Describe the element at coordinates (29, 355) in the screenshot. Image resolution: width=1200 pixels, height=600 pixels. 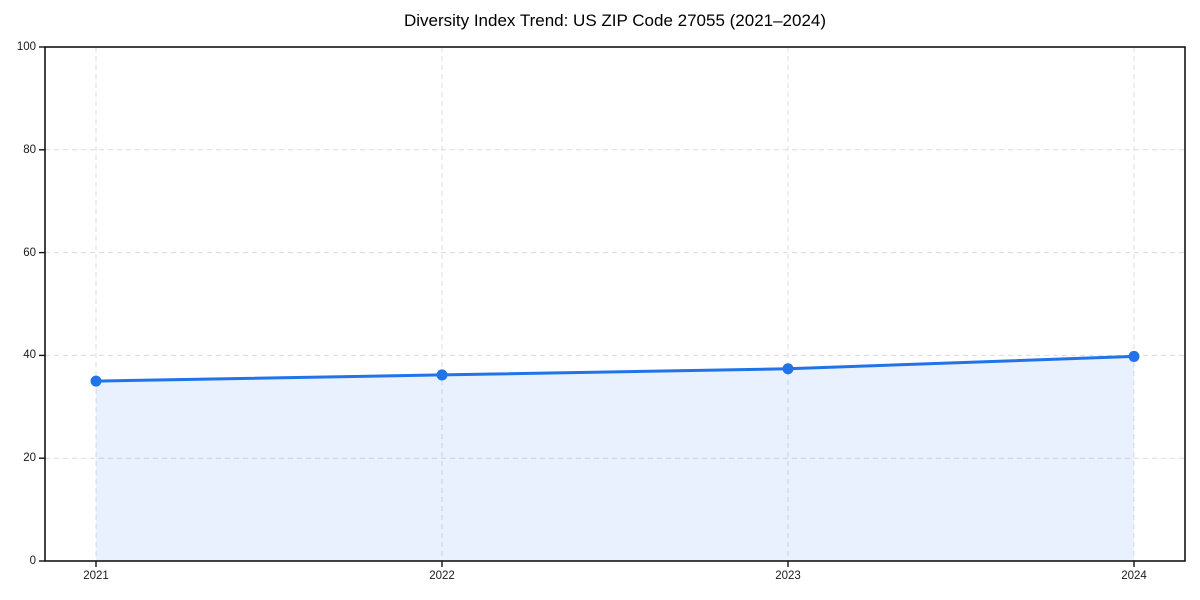
I see `y-axis-tick-label: 40` at that location.